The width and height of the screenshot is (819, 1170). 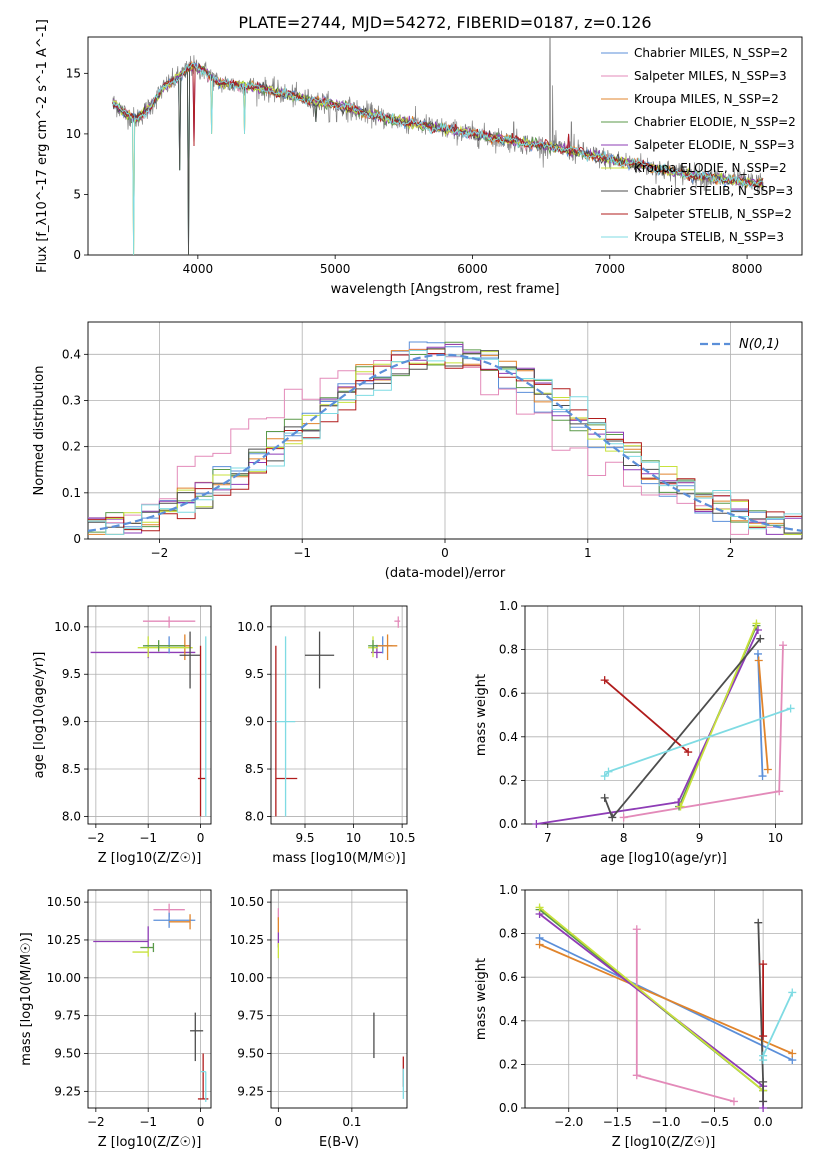 I want to click on weight-line-kroupa-miles, so click(x=763, y=715).